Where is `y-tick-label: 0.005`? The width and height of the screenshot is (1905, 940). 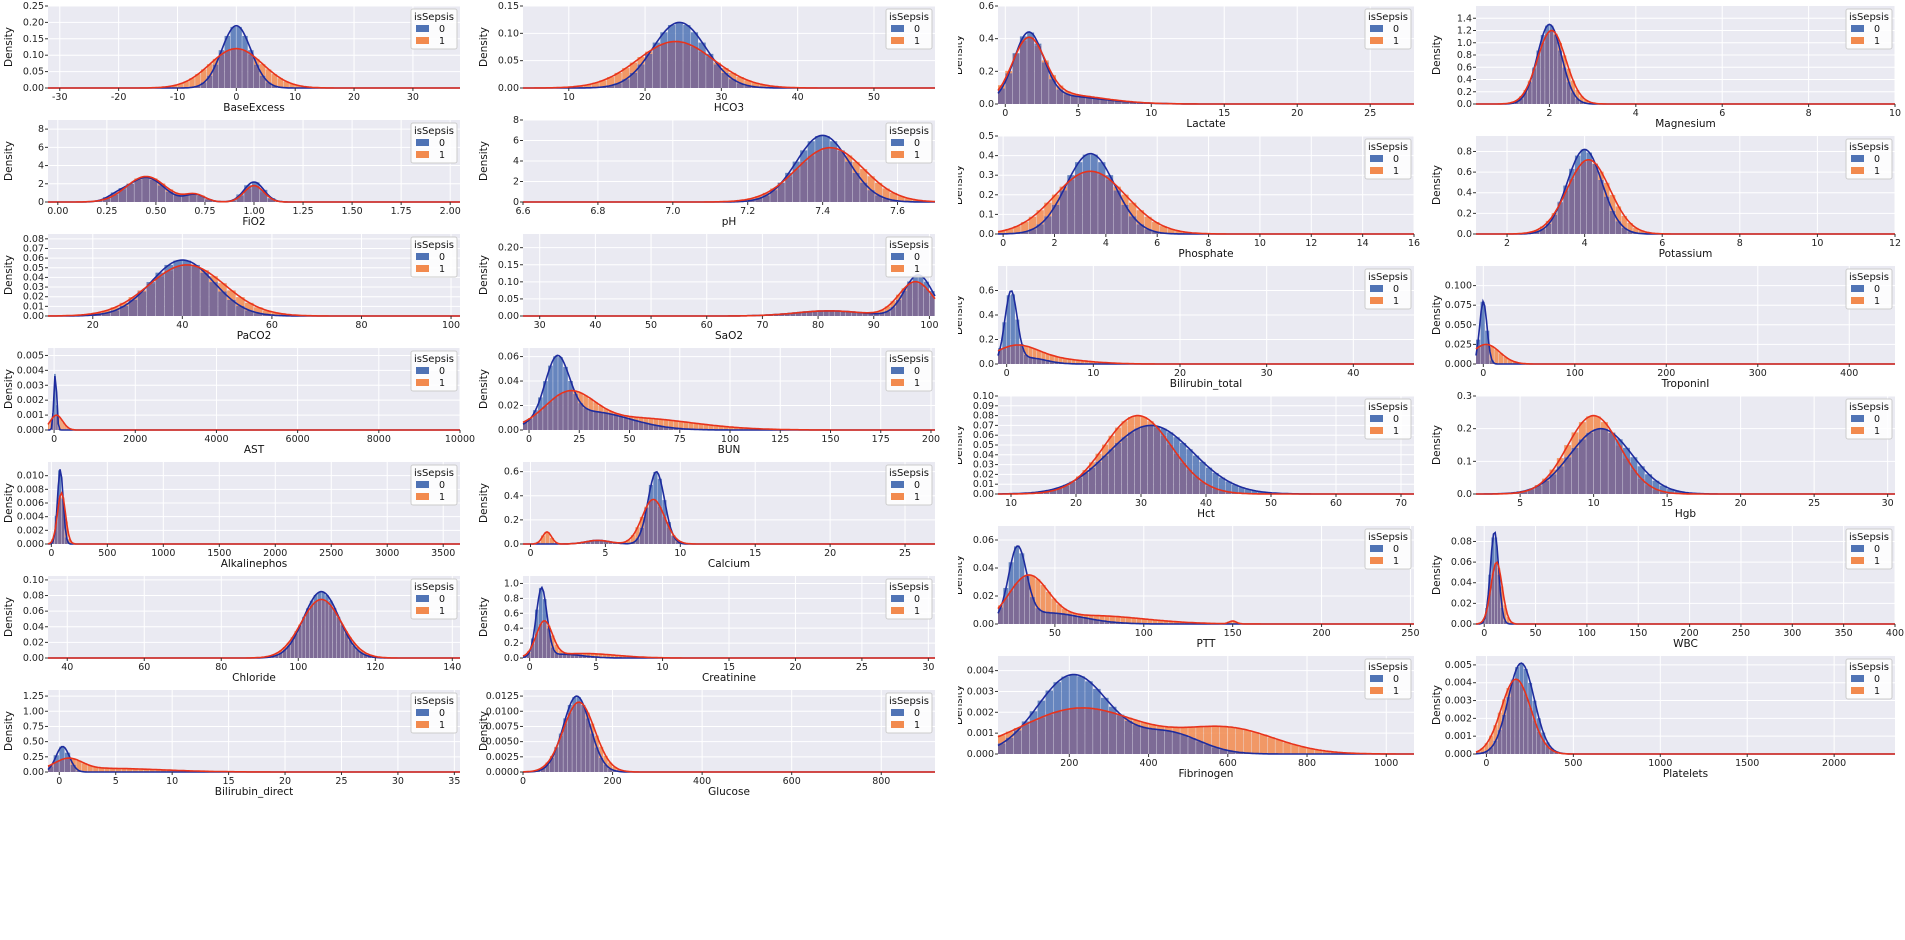 y-tick-label: 0.005 is located at coordinates (1458, 665).